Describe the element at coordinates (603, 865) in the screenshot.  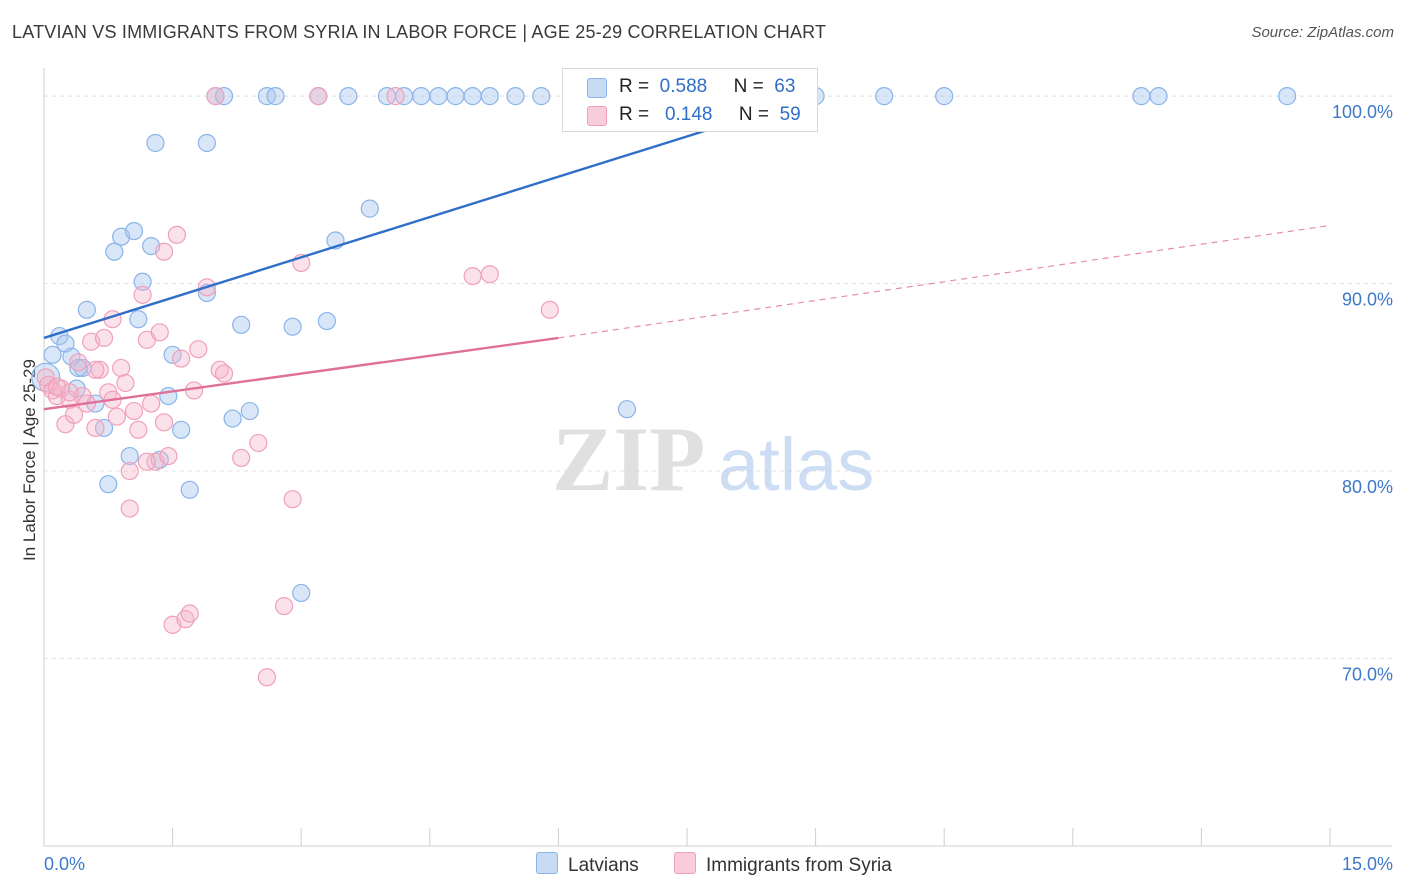
I see `bottom-legend-label: Latvians` at that location.